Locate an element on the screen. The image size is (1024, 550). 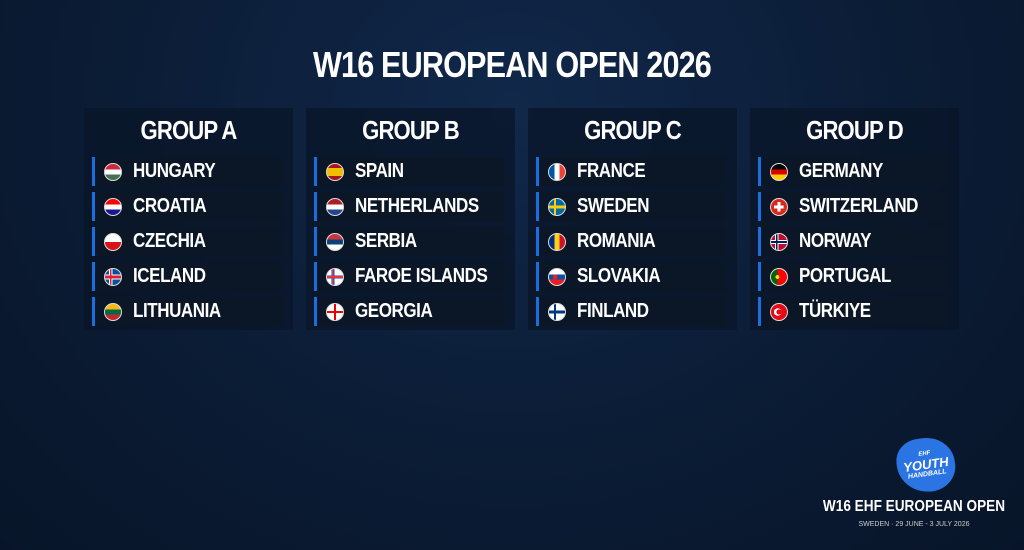
team-name: SLOVAKIA is located at coordinates (619, 276).